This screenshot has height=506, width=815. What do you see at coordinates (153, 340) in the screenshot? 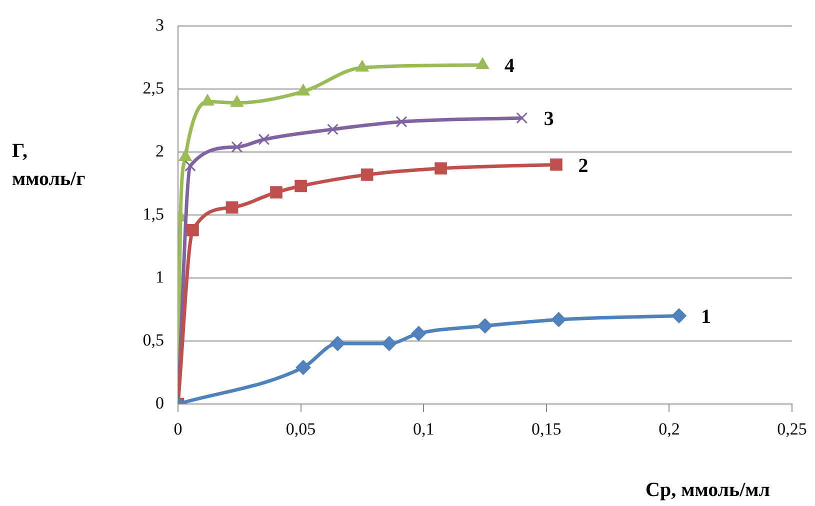
I see `y-tick-label: 0,5` at bounding box center [153, 340].